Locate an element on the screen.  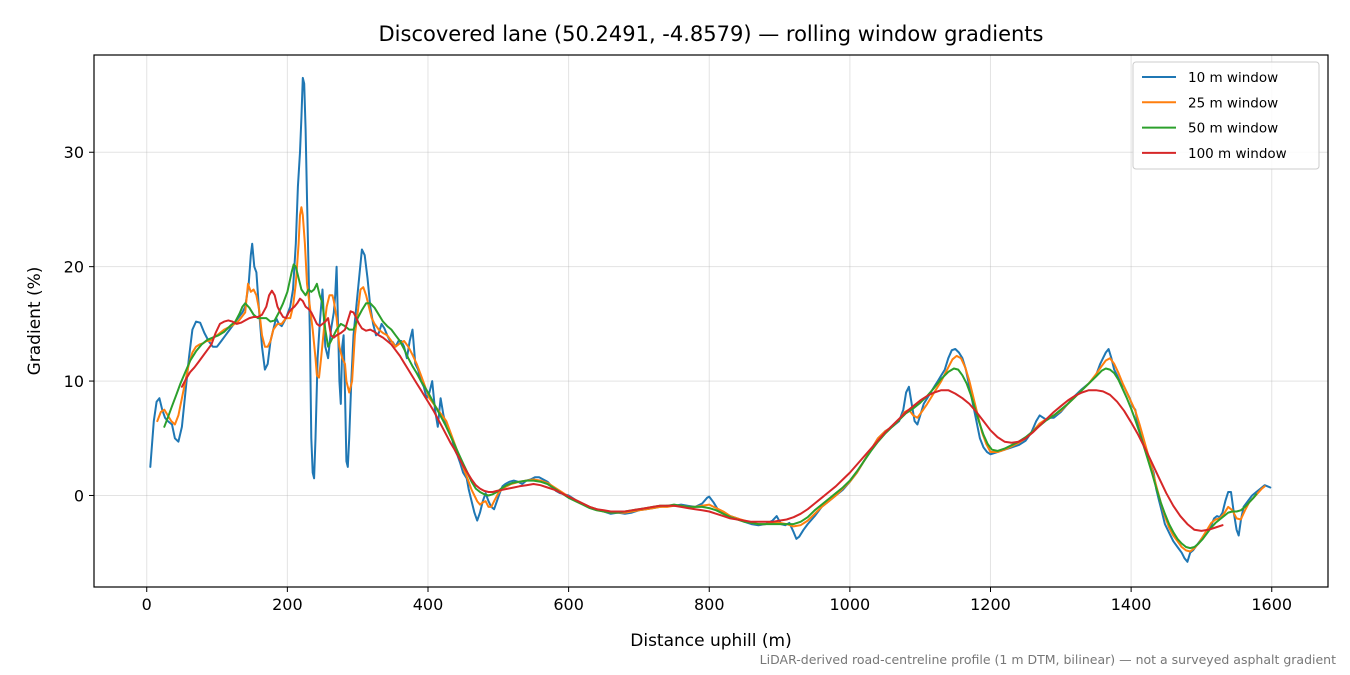
y-tick-label: 30 is located at coordinates (74, 152).